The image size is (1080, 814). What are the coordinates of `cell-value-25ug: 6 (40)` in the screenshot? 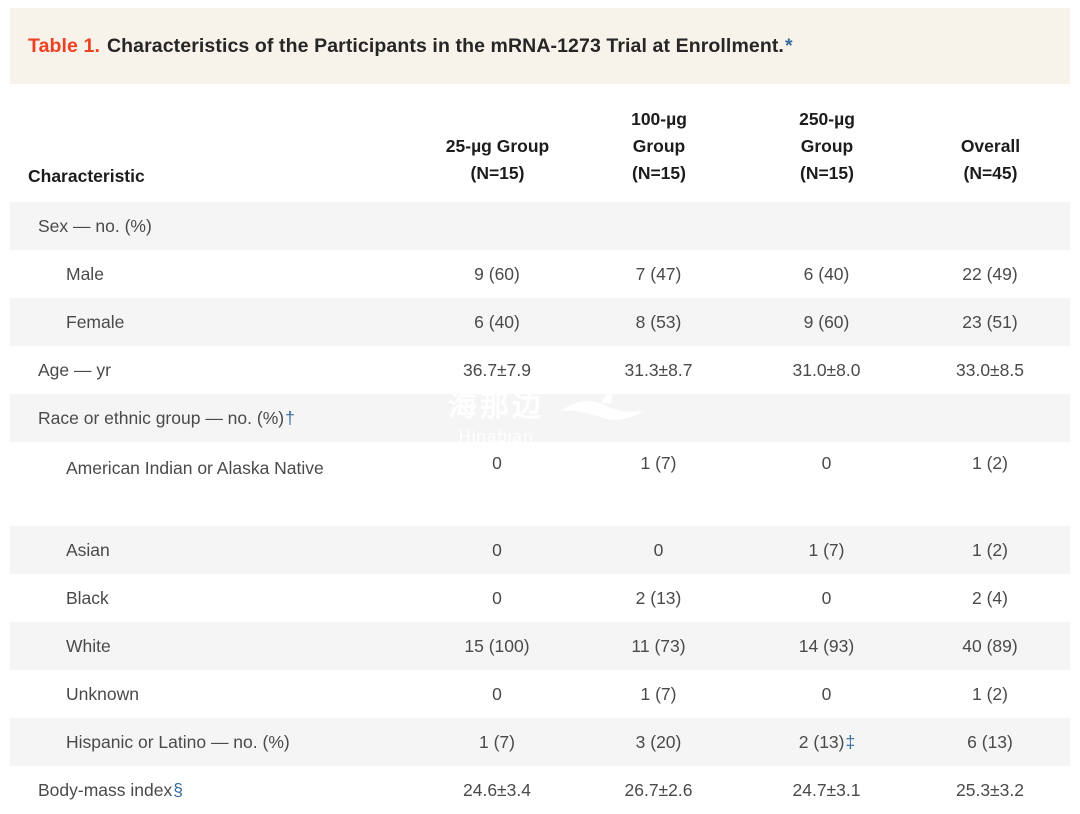 It's located at (497, 321).